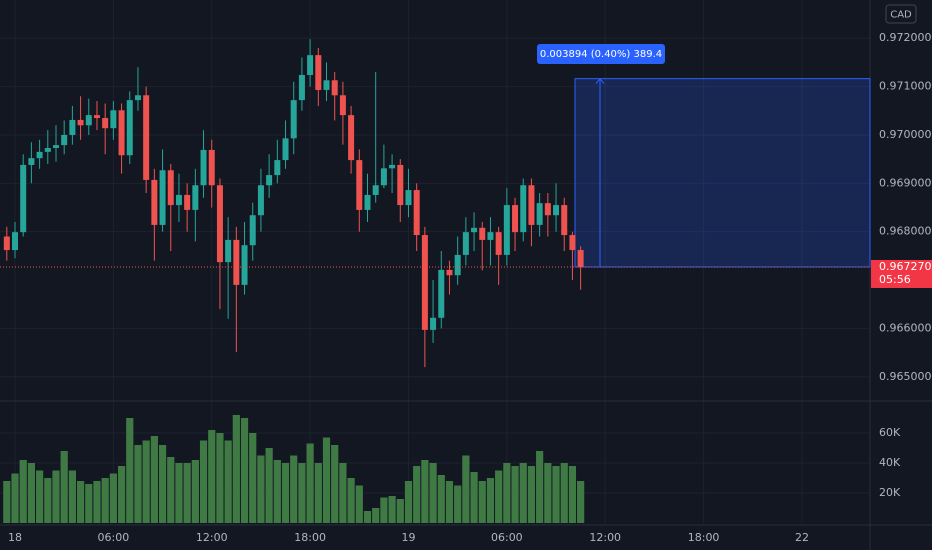  Describe the element at coordinates (905, 37) in the screenshot. I see `y-tick-label: 0.972000` at that location.